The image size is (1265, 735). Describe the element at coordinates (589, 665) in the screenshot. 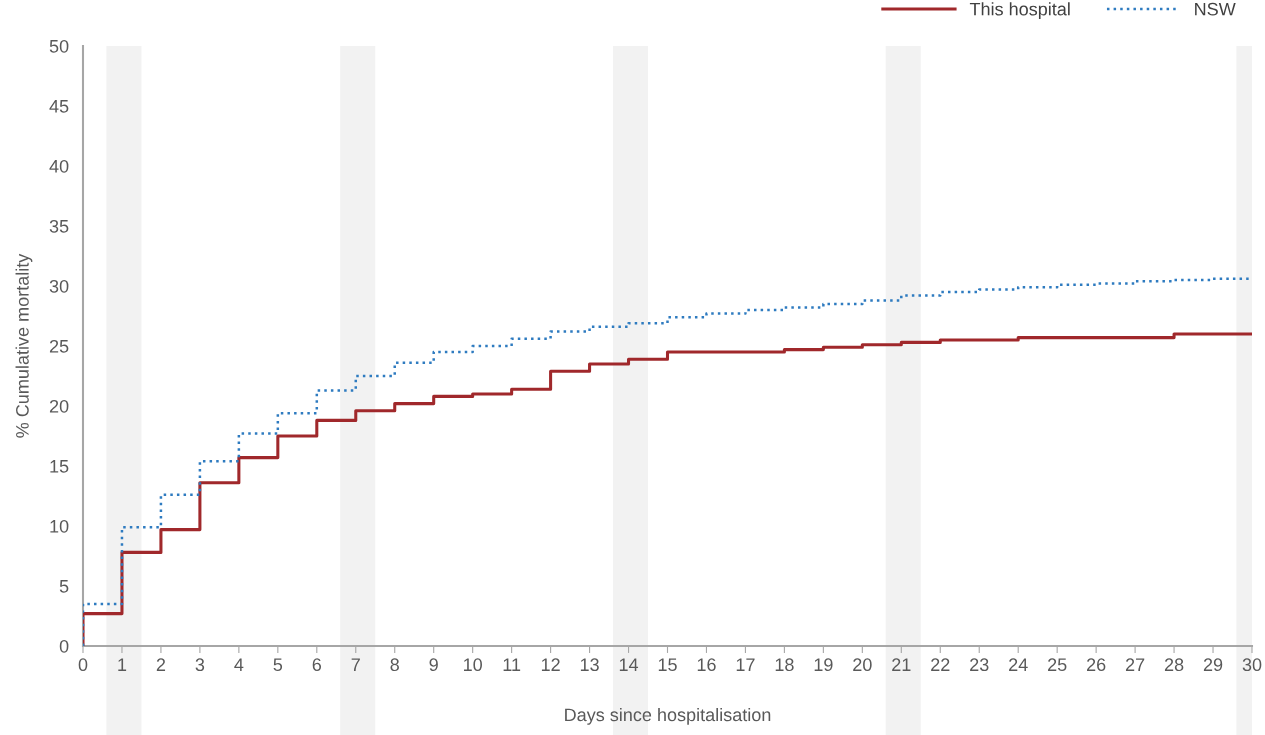

I see `x-tick-label: 13` at that location.